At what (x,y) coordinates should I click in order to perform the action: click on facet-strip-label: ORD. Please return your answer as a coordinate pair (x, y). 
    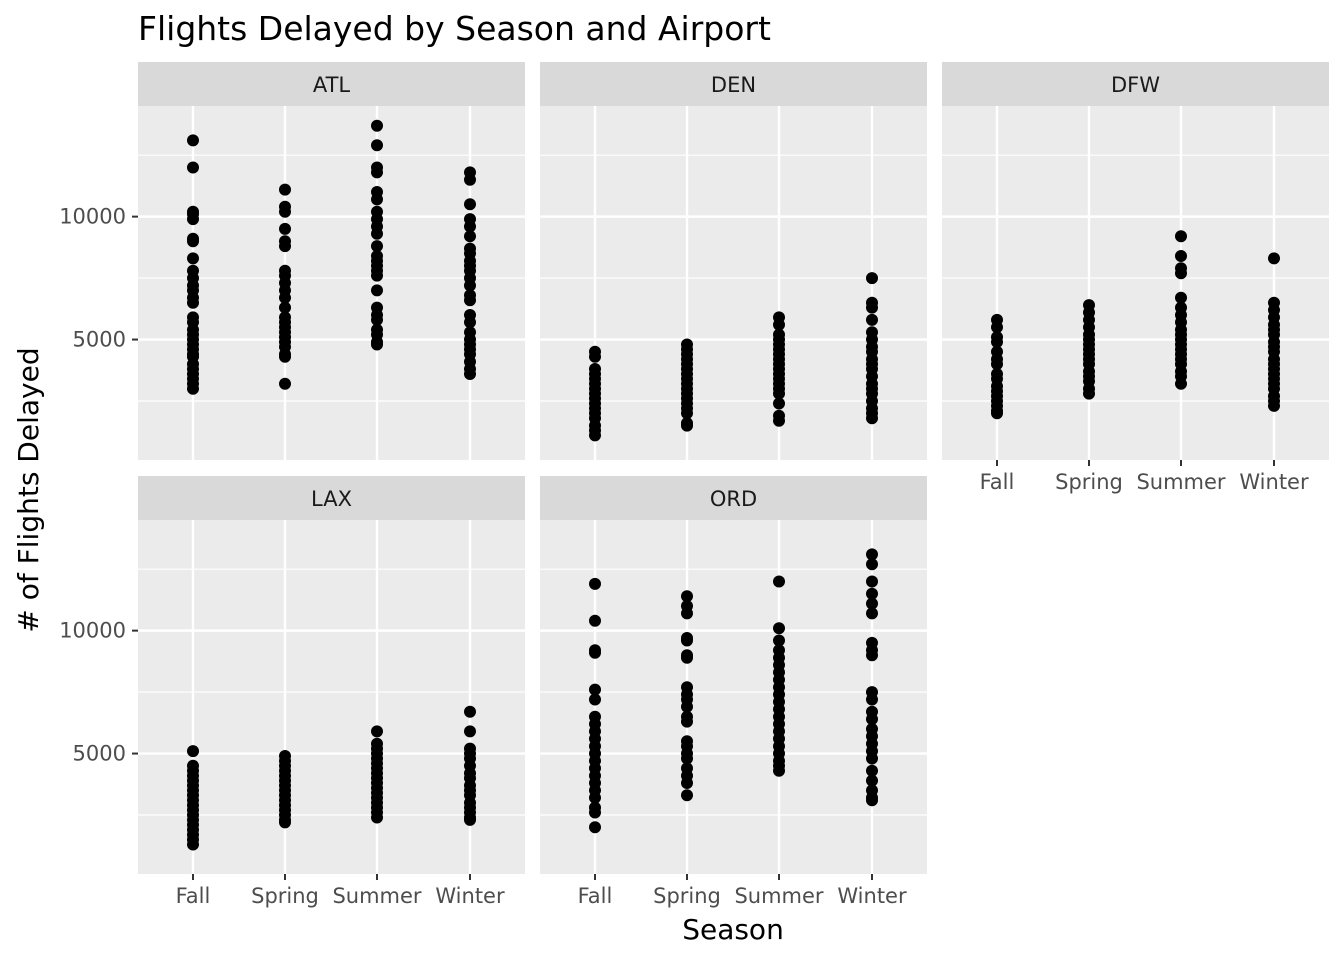
    Looking at the image, I should click on (733, 499).